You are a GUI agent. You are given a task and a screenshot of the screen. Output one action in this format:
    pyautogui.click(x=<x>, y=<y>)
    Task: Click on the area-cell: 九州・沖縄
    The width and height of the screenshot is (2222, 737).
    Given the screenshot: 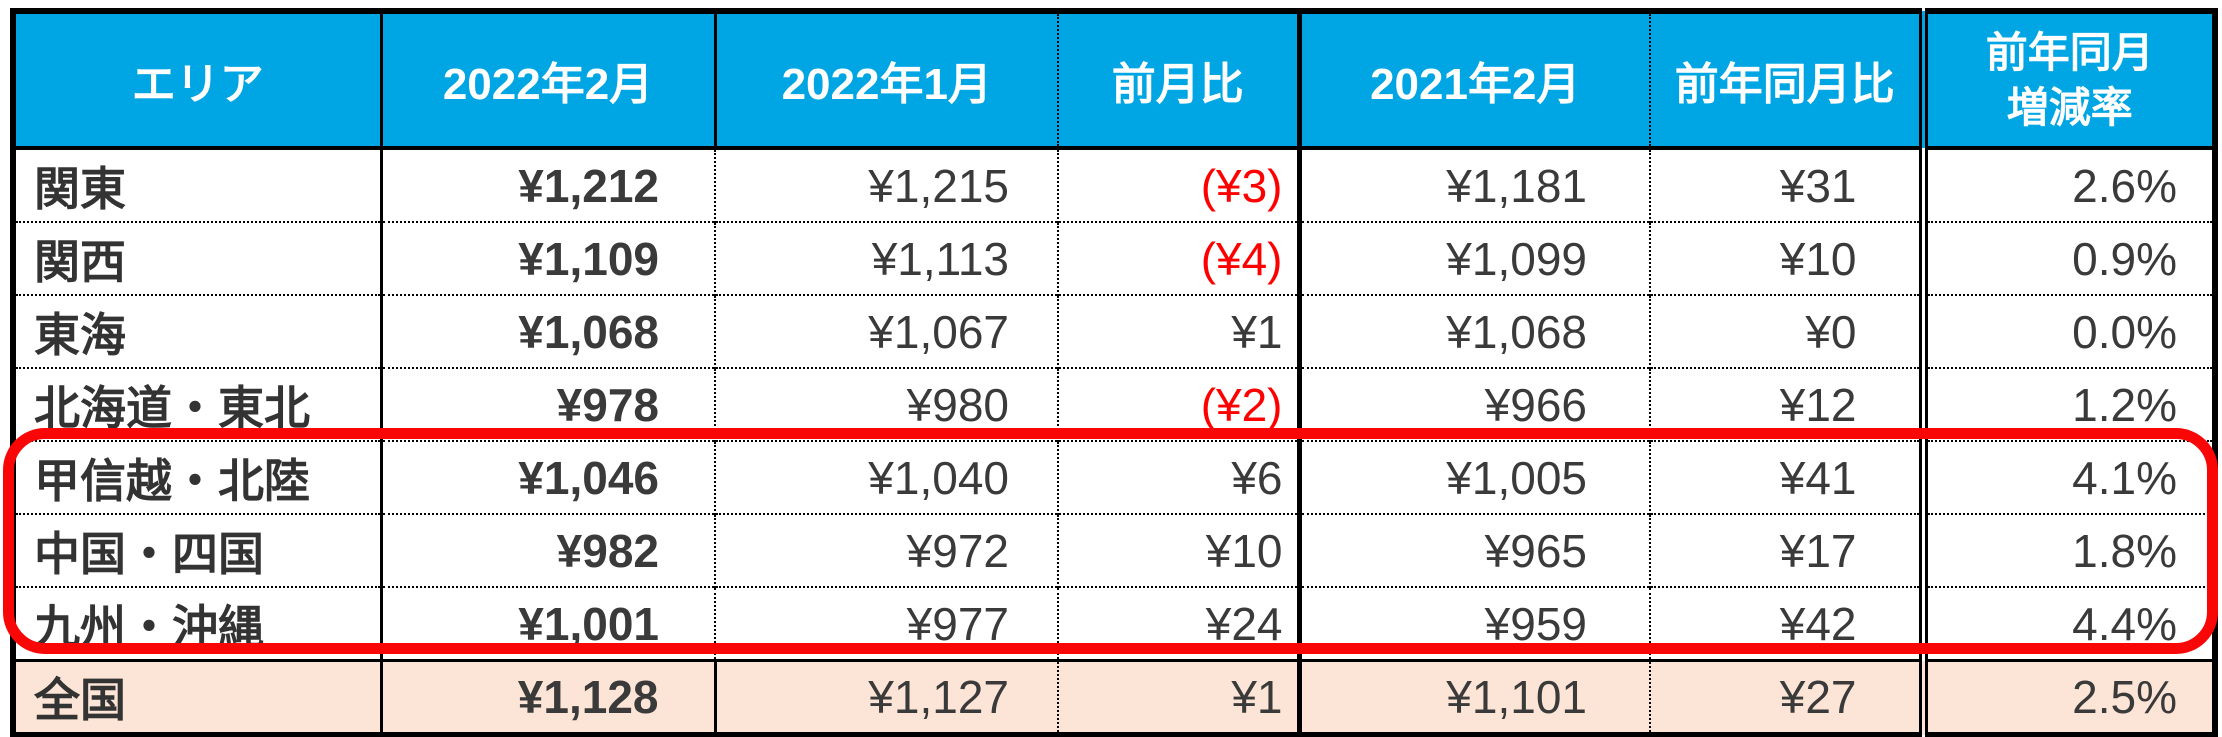 What is the action you would take?
    pyautogui.click(x=197, y=623)
    